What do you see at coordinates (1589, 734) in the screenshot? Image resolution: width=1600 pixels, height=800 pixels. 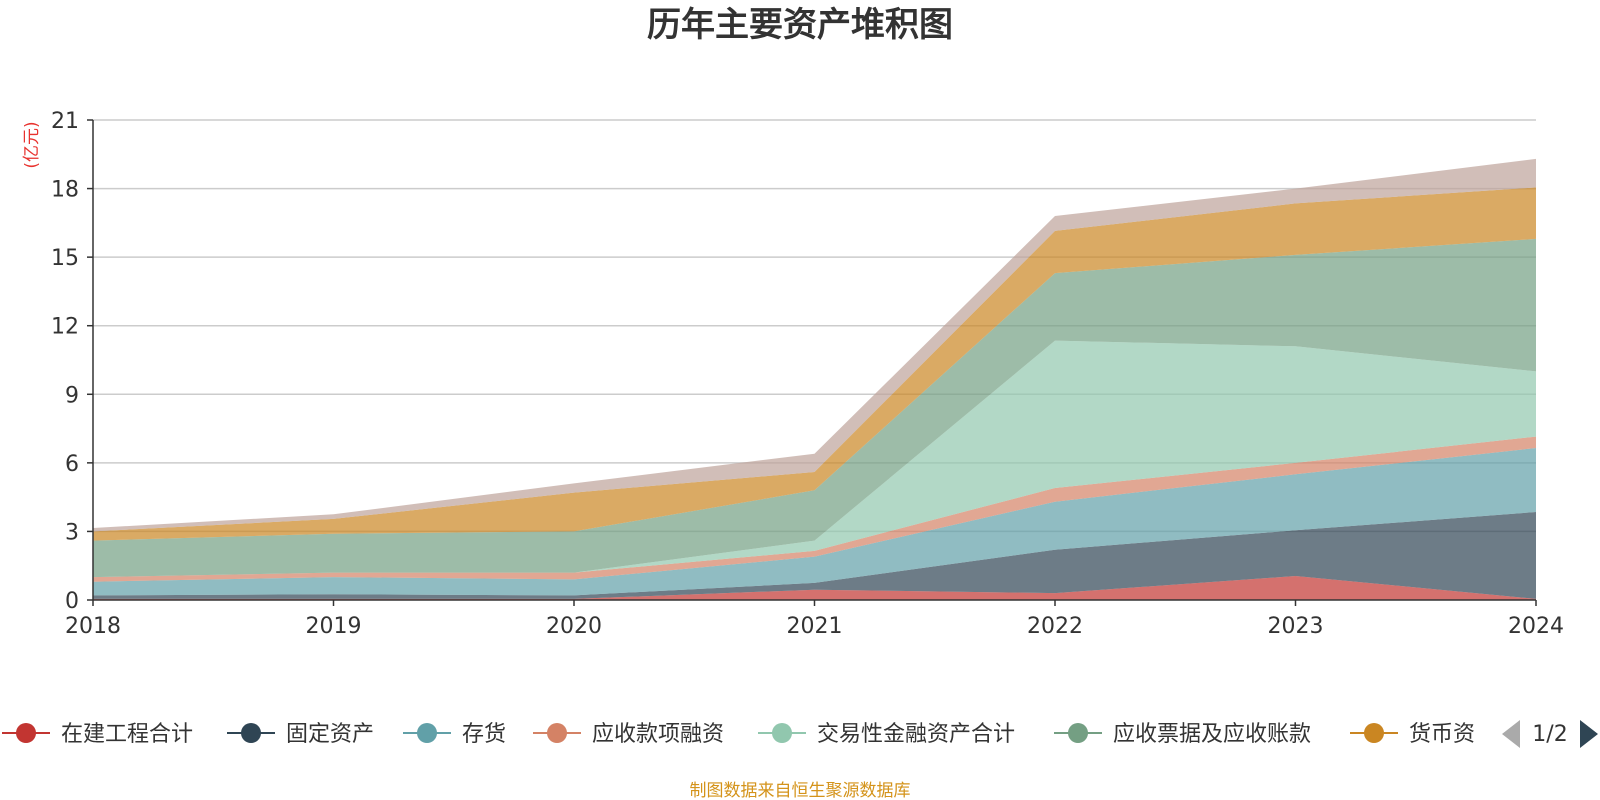 I see `legend-next-page-icon` at bounding box center [1589, 734].